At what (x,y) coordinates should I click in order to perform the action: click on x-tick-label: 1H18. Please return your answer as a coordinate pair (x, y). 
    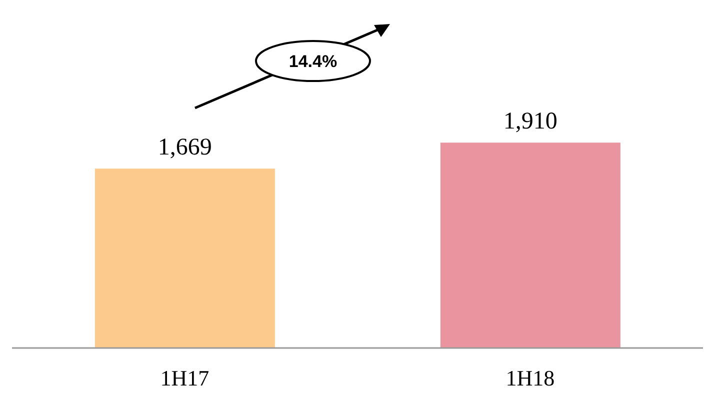
    Looking at the image, I should click on (530, 378).